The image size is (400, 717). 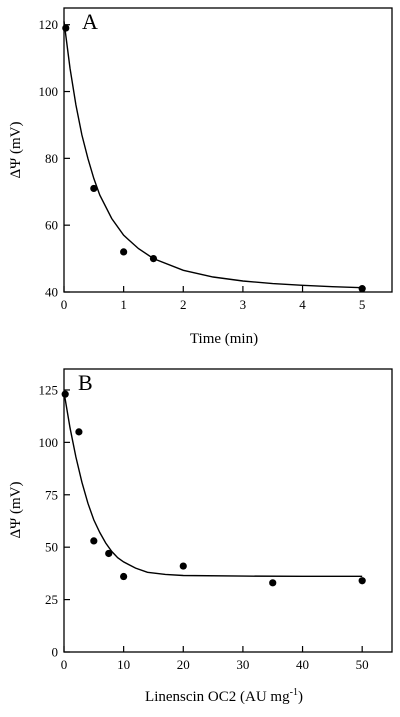 What do you see at coordinates (51, 599) in the screenshot?
I see `y-tick-label: 25` at bounding box center [51, 599].